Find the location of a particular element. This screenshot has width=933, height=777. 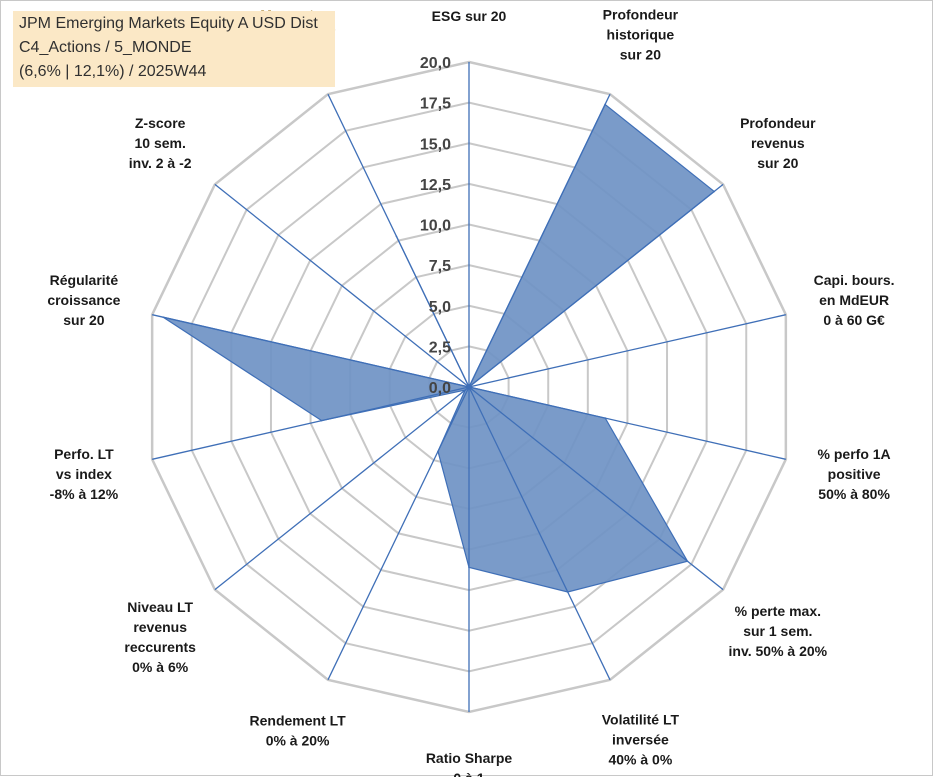

axis-label-3-line-0: Capi. bours. is located at coordinates (854, 280).